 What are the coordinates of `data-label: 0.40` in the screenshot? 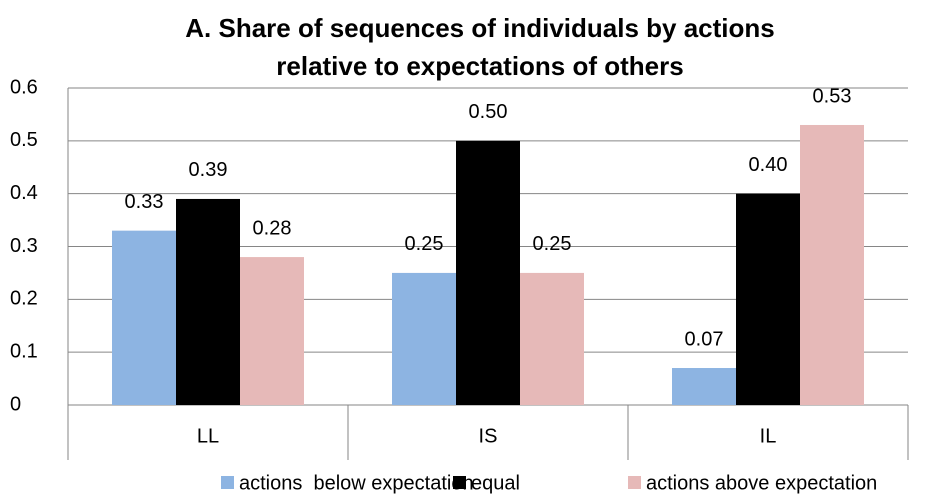 It's located at (768, 165).